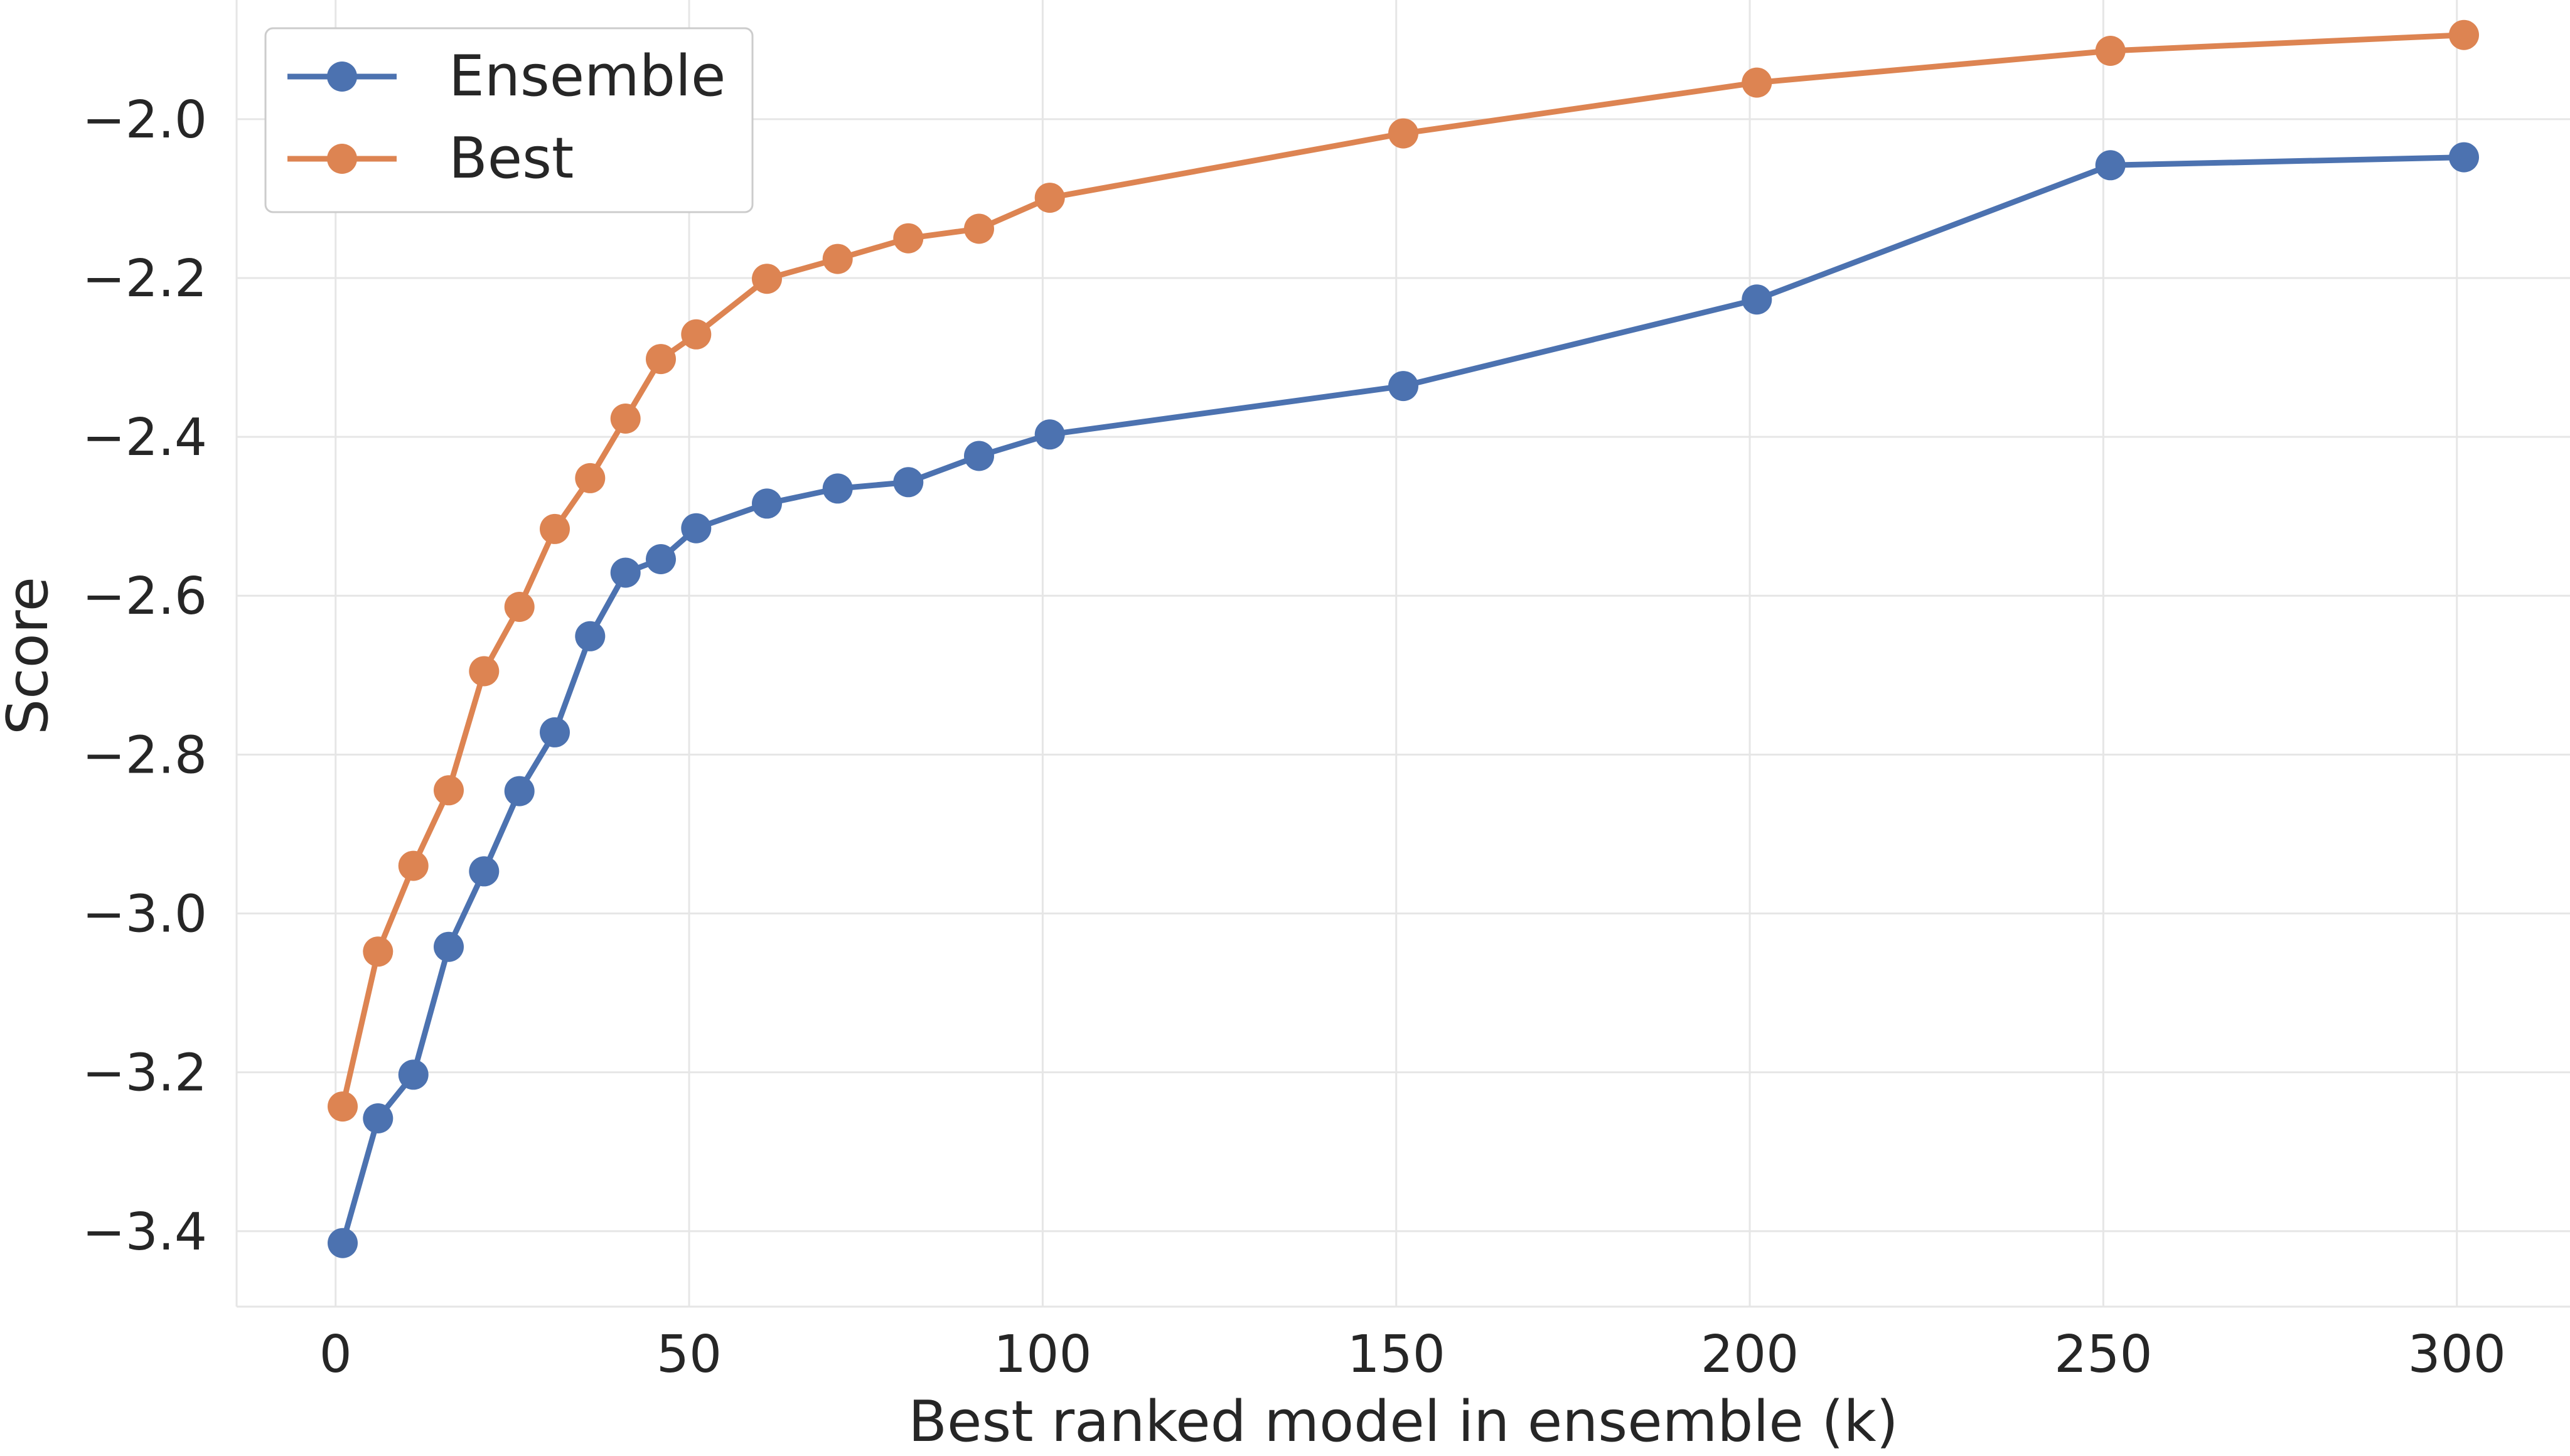 The height and width of the screenshot is (1456, 2570). Describe the element at coordinates (2456, 1354) in the screenshot. I see `x-tick-label: 300` at that location.